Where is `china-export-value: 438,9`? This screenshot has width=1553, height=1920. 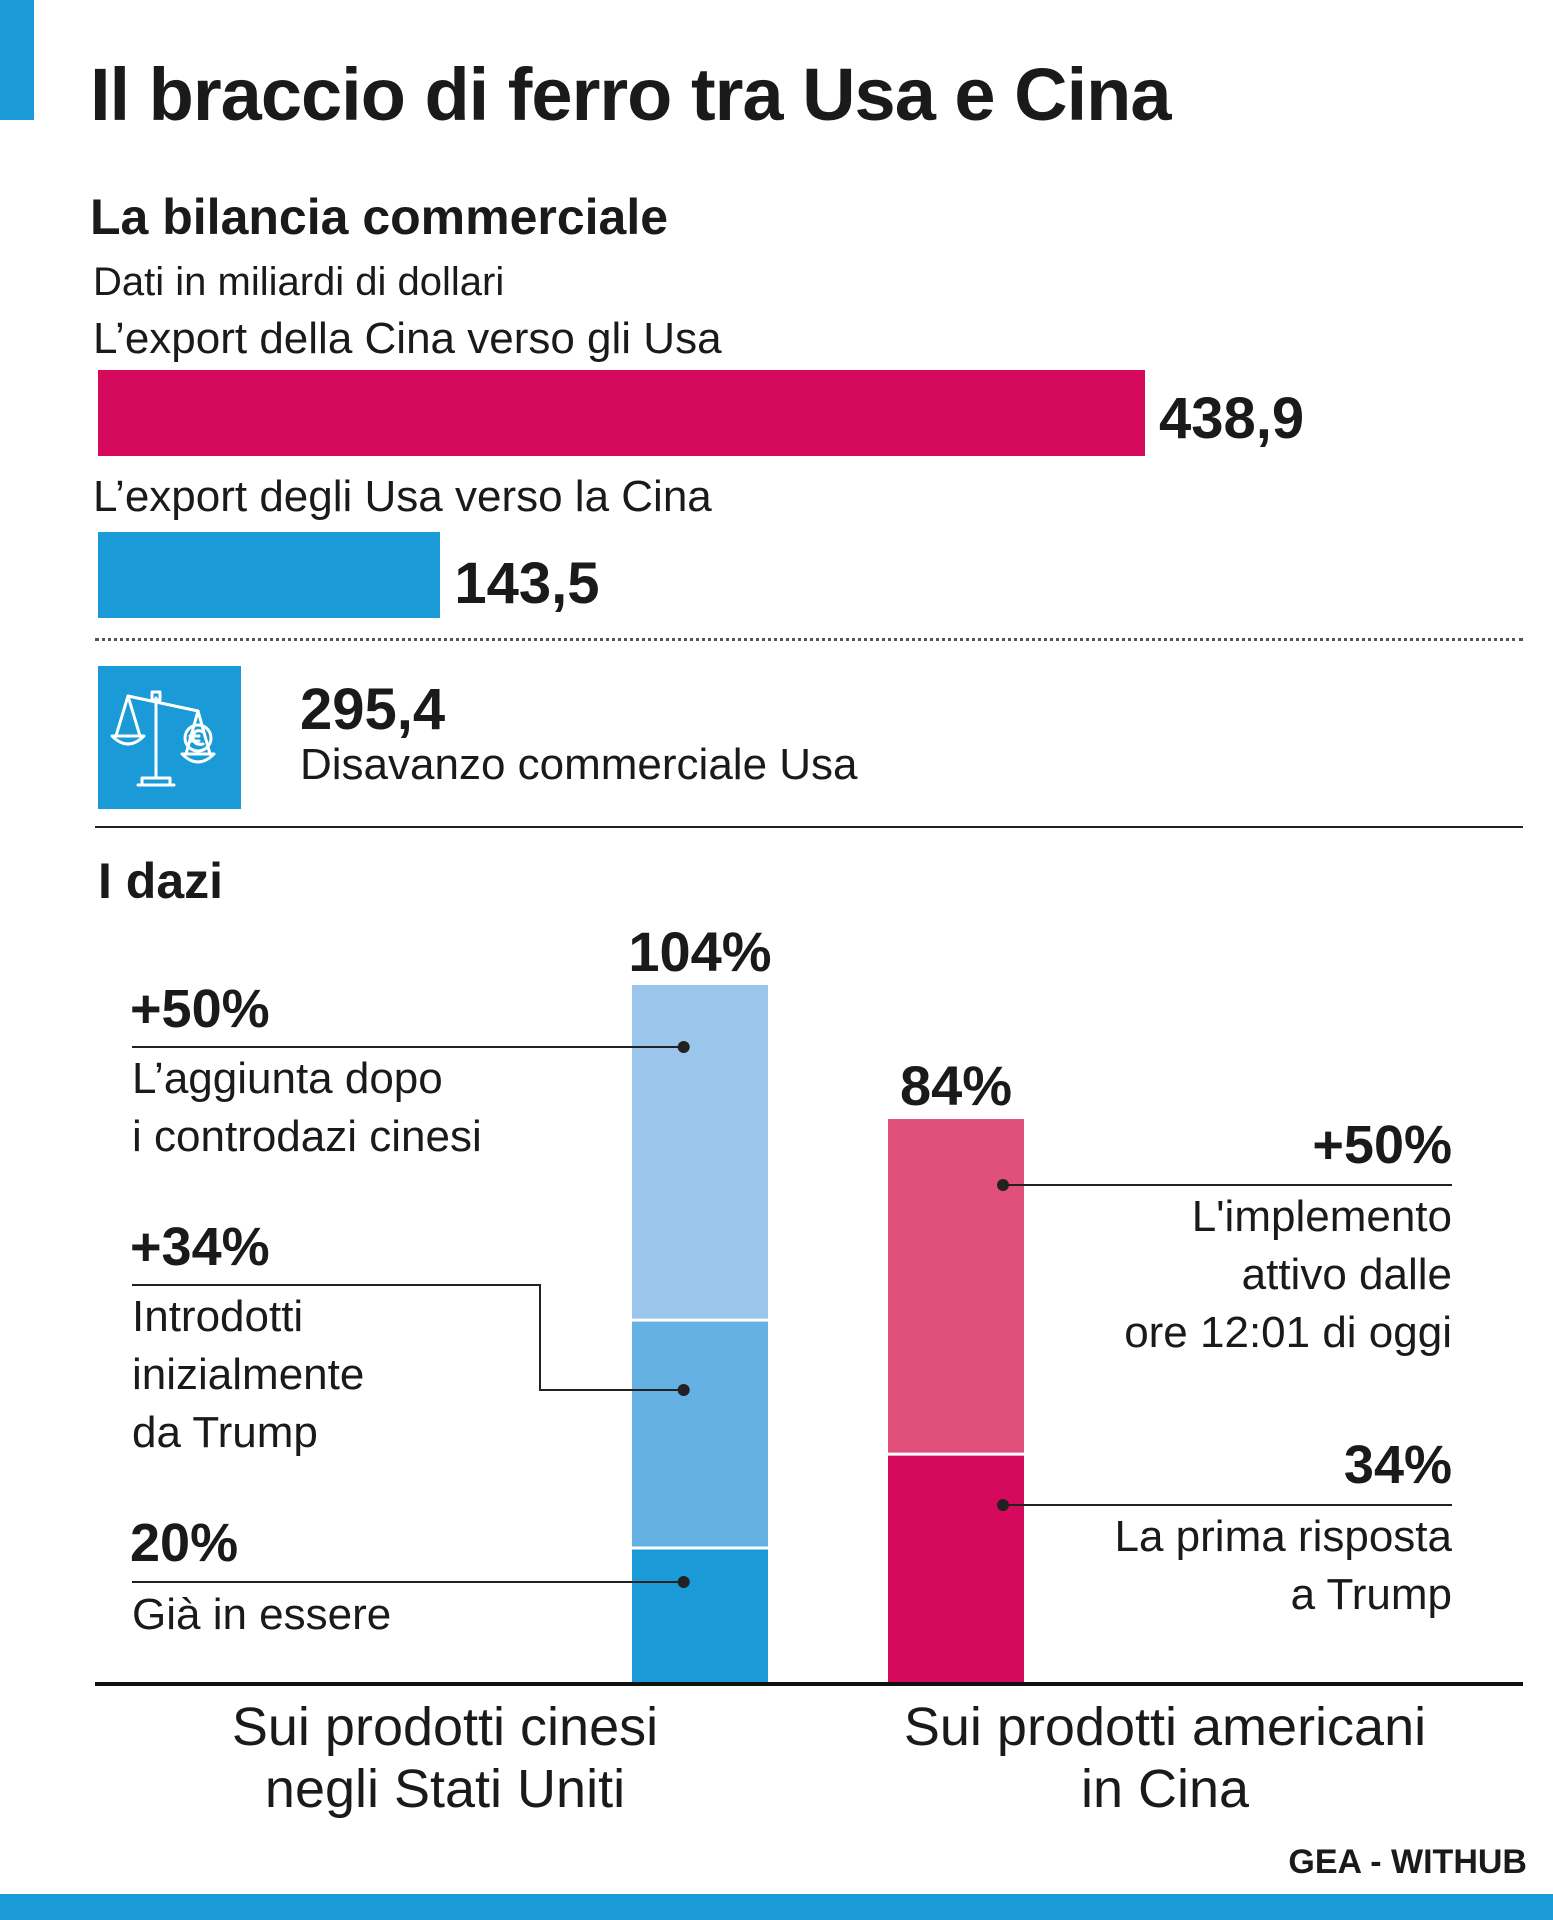
china-export-value: 438,9 is located at coordinates (1232, 418).